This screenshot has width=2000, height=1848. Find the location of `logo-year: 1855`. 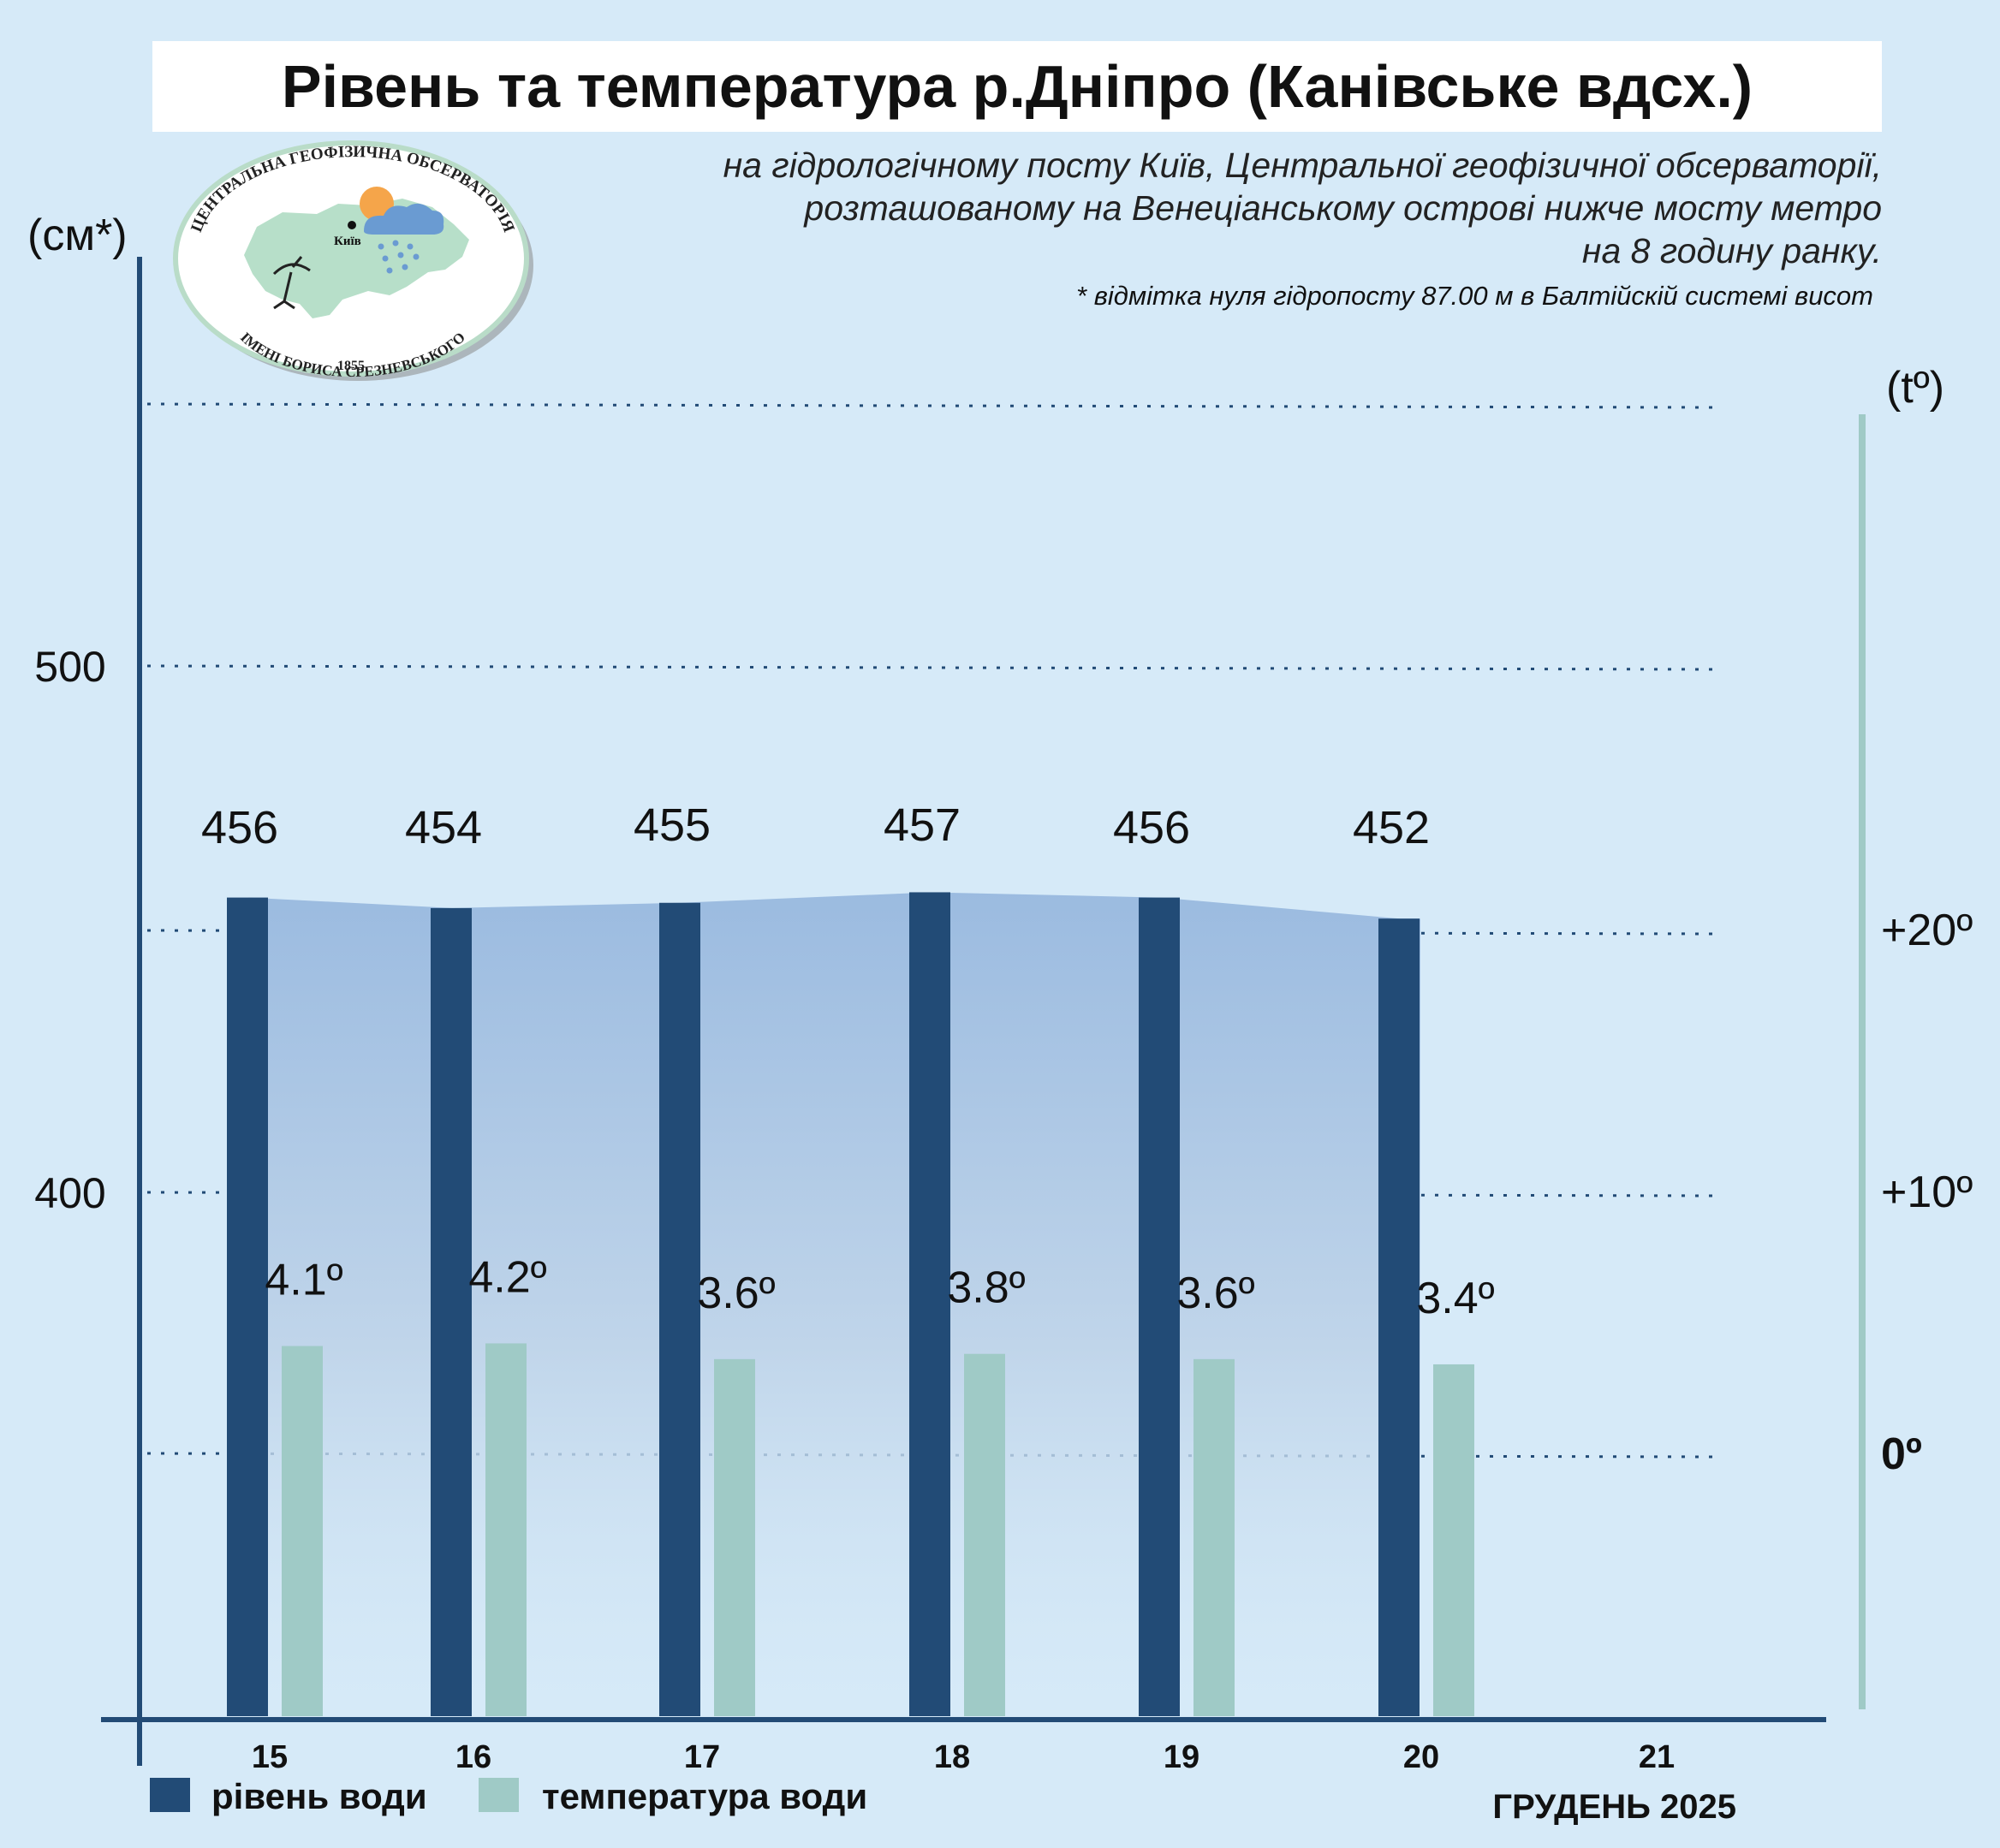

logo-year: 1855 is located at coordinates (351, 366).